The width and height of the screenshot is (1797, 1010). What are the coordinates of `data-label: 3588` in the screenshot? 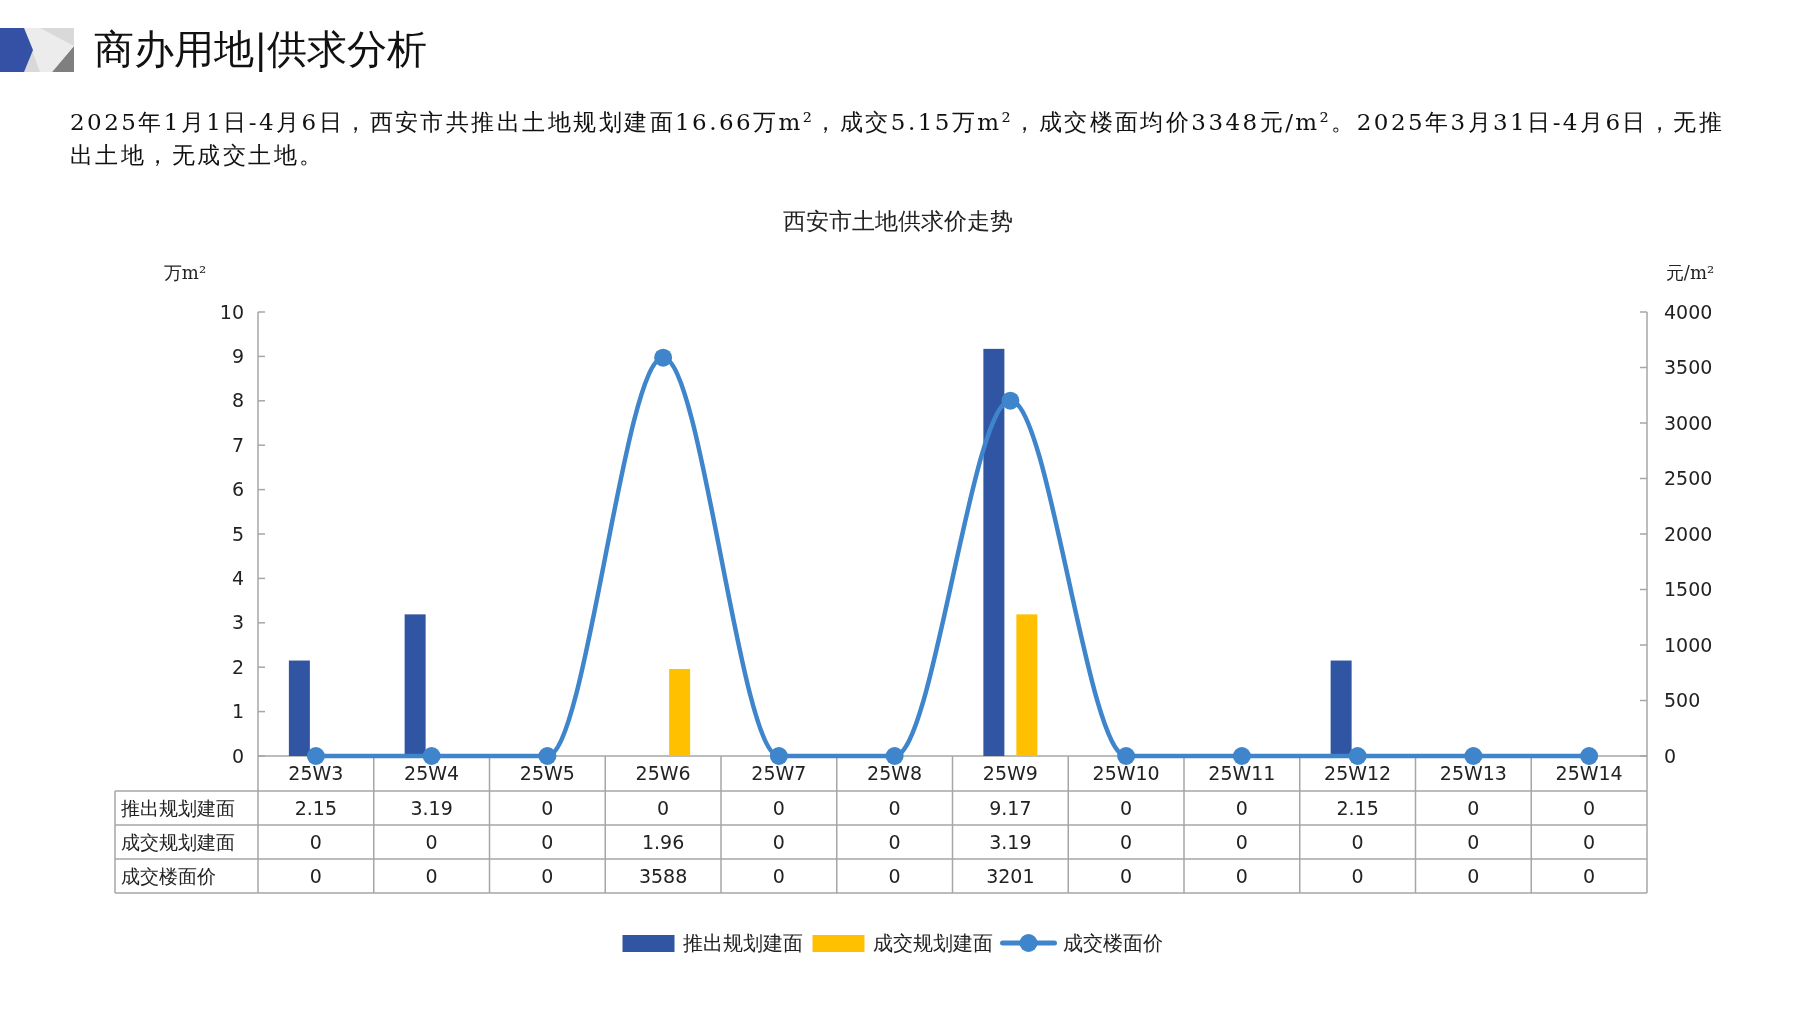 It's located at (663, 875).